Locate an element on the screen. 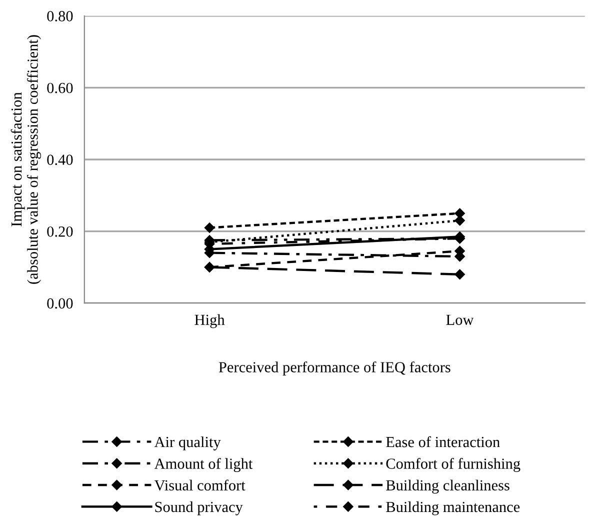 This screenshot has height=529, width=603. legend-label: Comfort of furnishing is located at coordinates (453, 465).